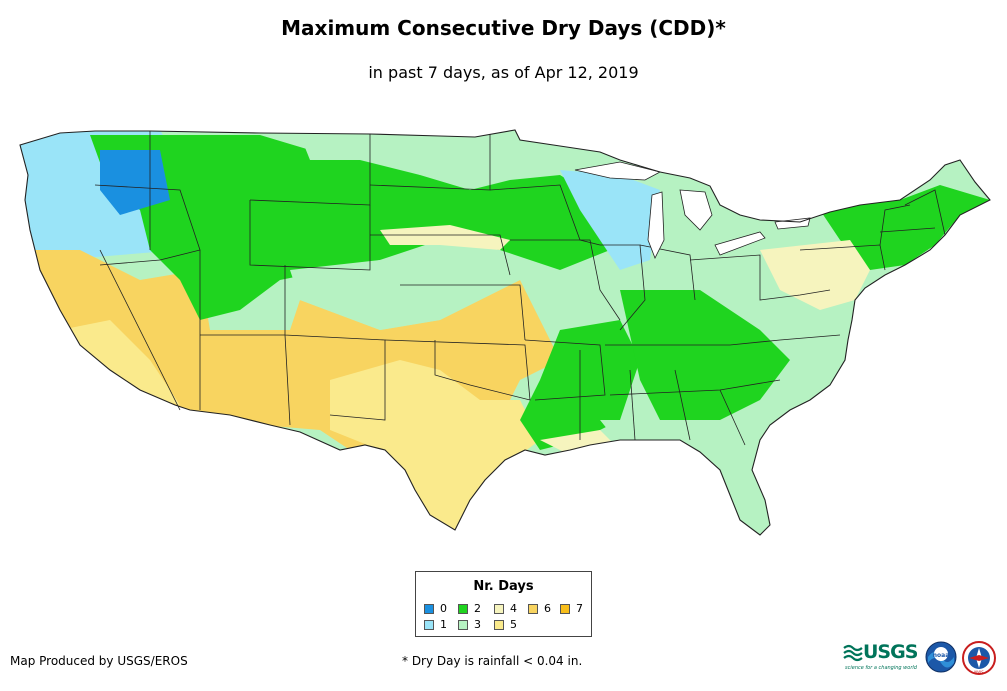 Image resolution: width=1007 pixels, height=691 pixels. I want to click on lake-erie, so click(740, 243).